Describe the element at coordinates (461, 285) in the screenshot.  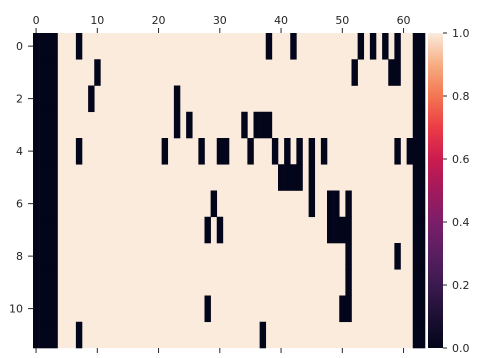
I see `colorbar-tick-label: 0.2` at that location.